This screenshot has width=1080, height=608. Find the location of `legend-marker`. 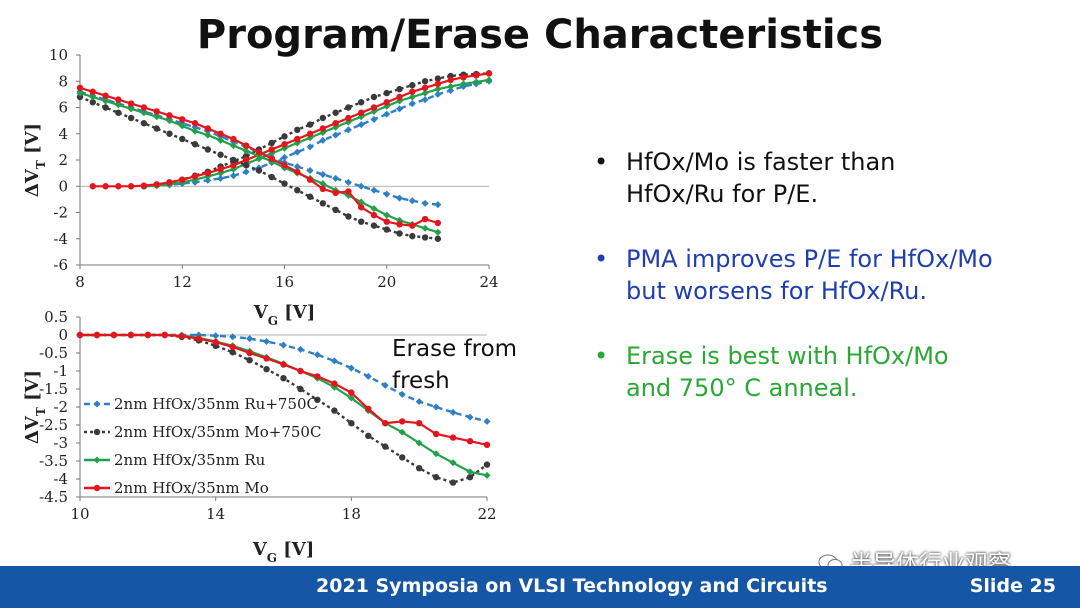

legend-marker is located at coordinates (97, 404).